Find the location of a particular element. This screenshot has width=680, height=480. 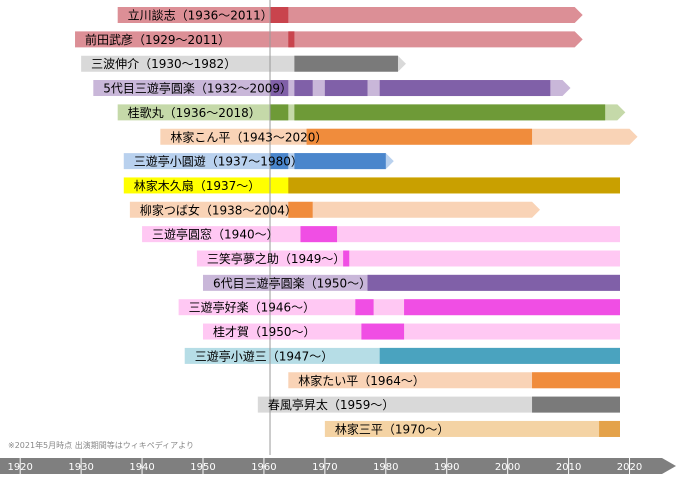

series-label: 5代目三遊亭圓楽（1932～2009） is located at coordinates (197, 88).